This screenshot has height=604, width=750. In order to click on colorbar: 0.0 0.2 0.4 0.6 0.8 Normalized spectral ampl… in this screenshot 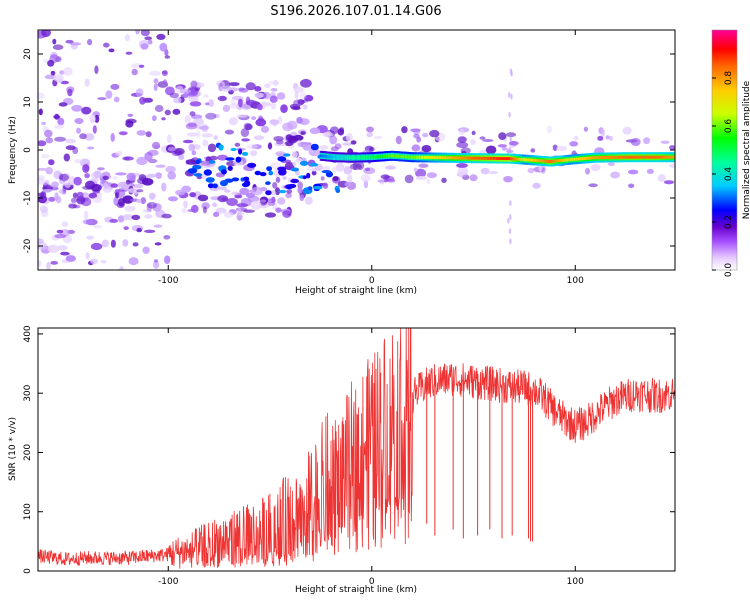, I will do `click(730, 153)`.